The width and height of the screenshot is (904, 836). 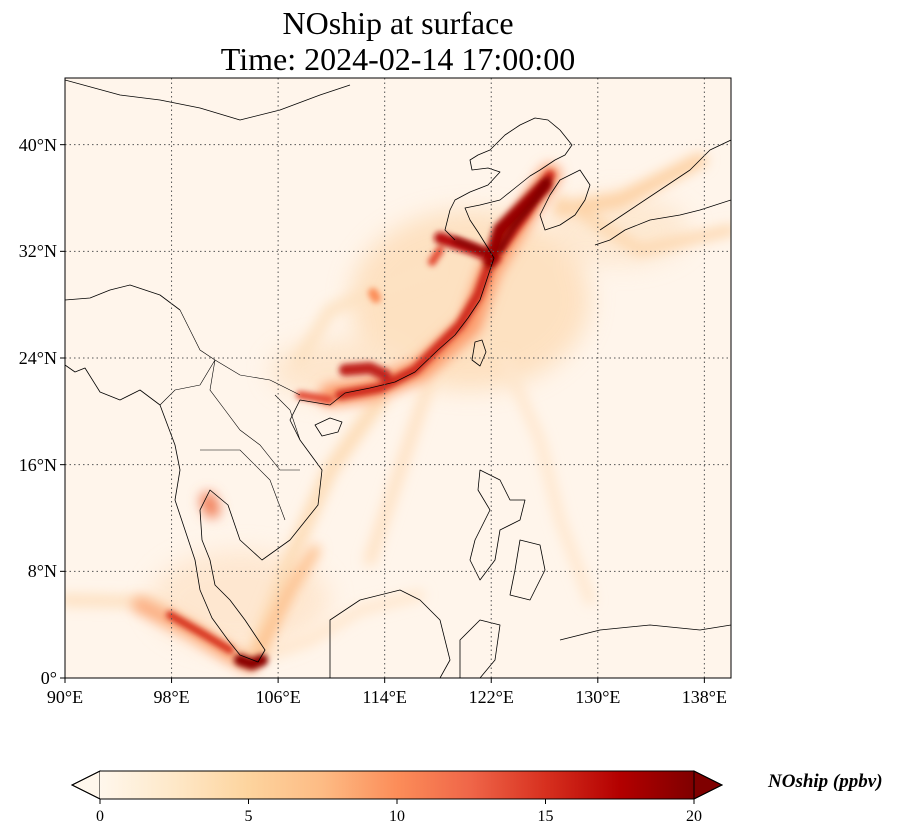 I want to click on x-tick-label: 130°E, so click(x=598, y=697).